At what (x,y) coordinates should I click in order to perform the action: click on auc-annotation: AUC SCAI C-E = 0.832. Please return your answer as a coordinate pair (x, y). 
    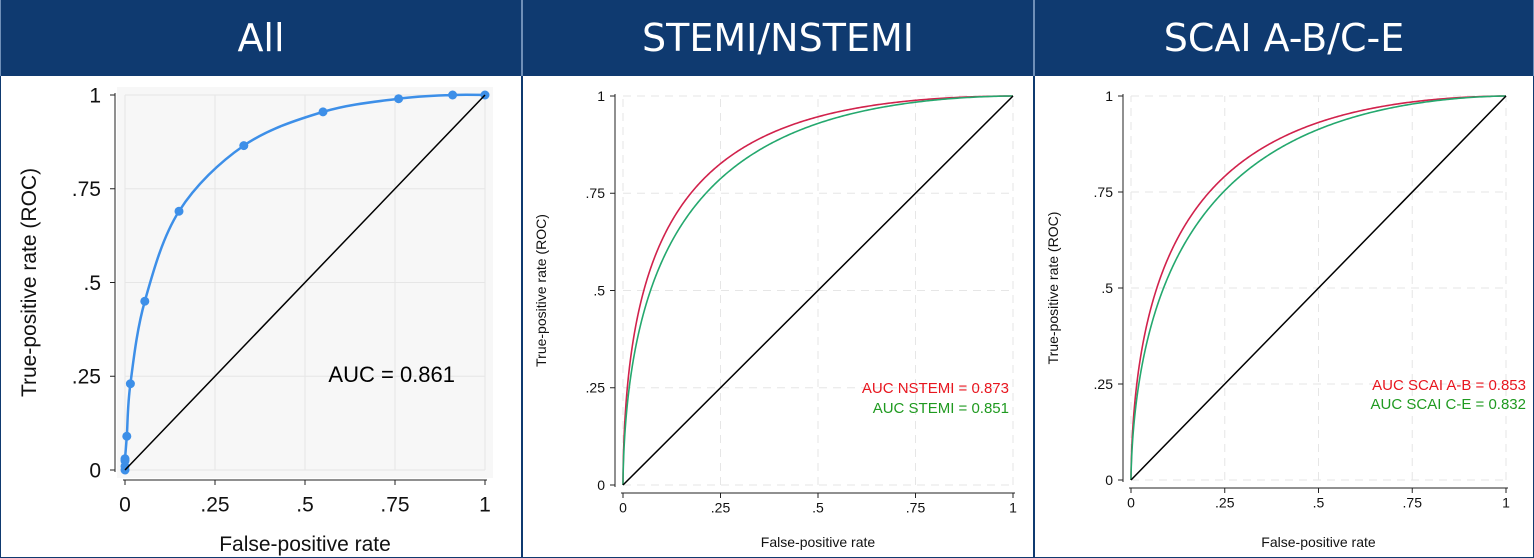
    Looking at the image, I should click on (1448, 404).